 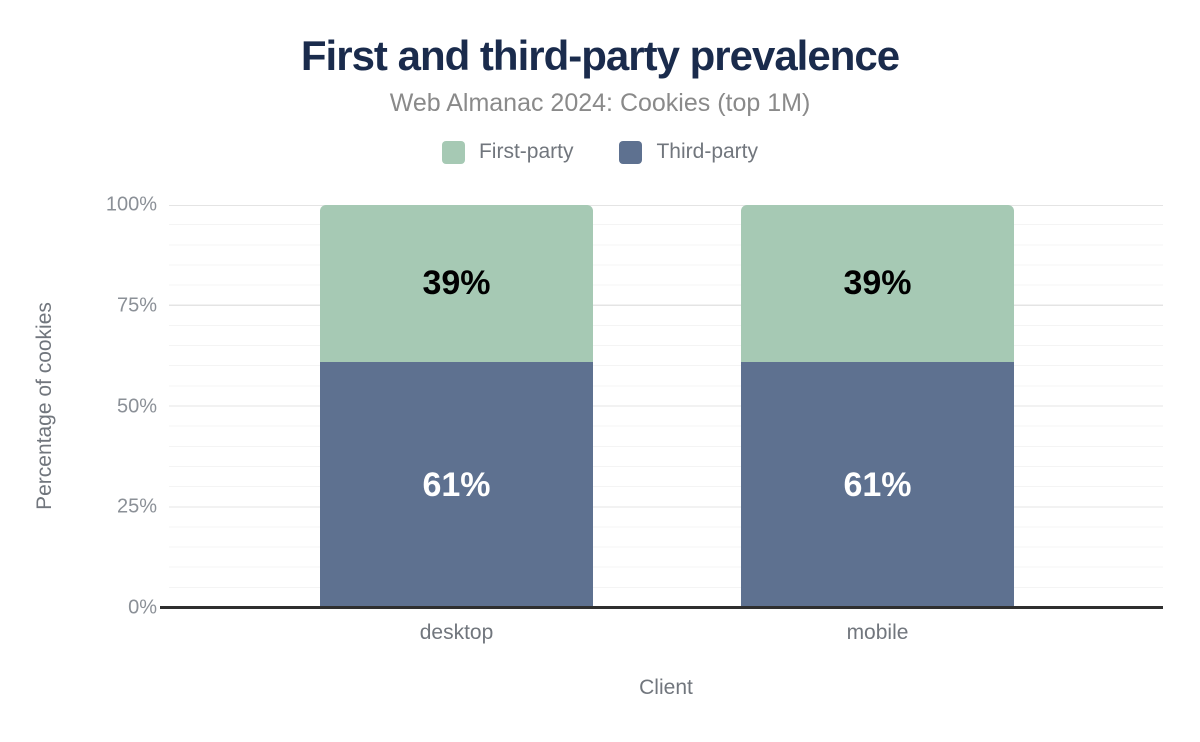 What do you see at coordinates (142, 607) in the screenshot?
I see `y-tick-label: 0%` at bounding box center [142, 607].